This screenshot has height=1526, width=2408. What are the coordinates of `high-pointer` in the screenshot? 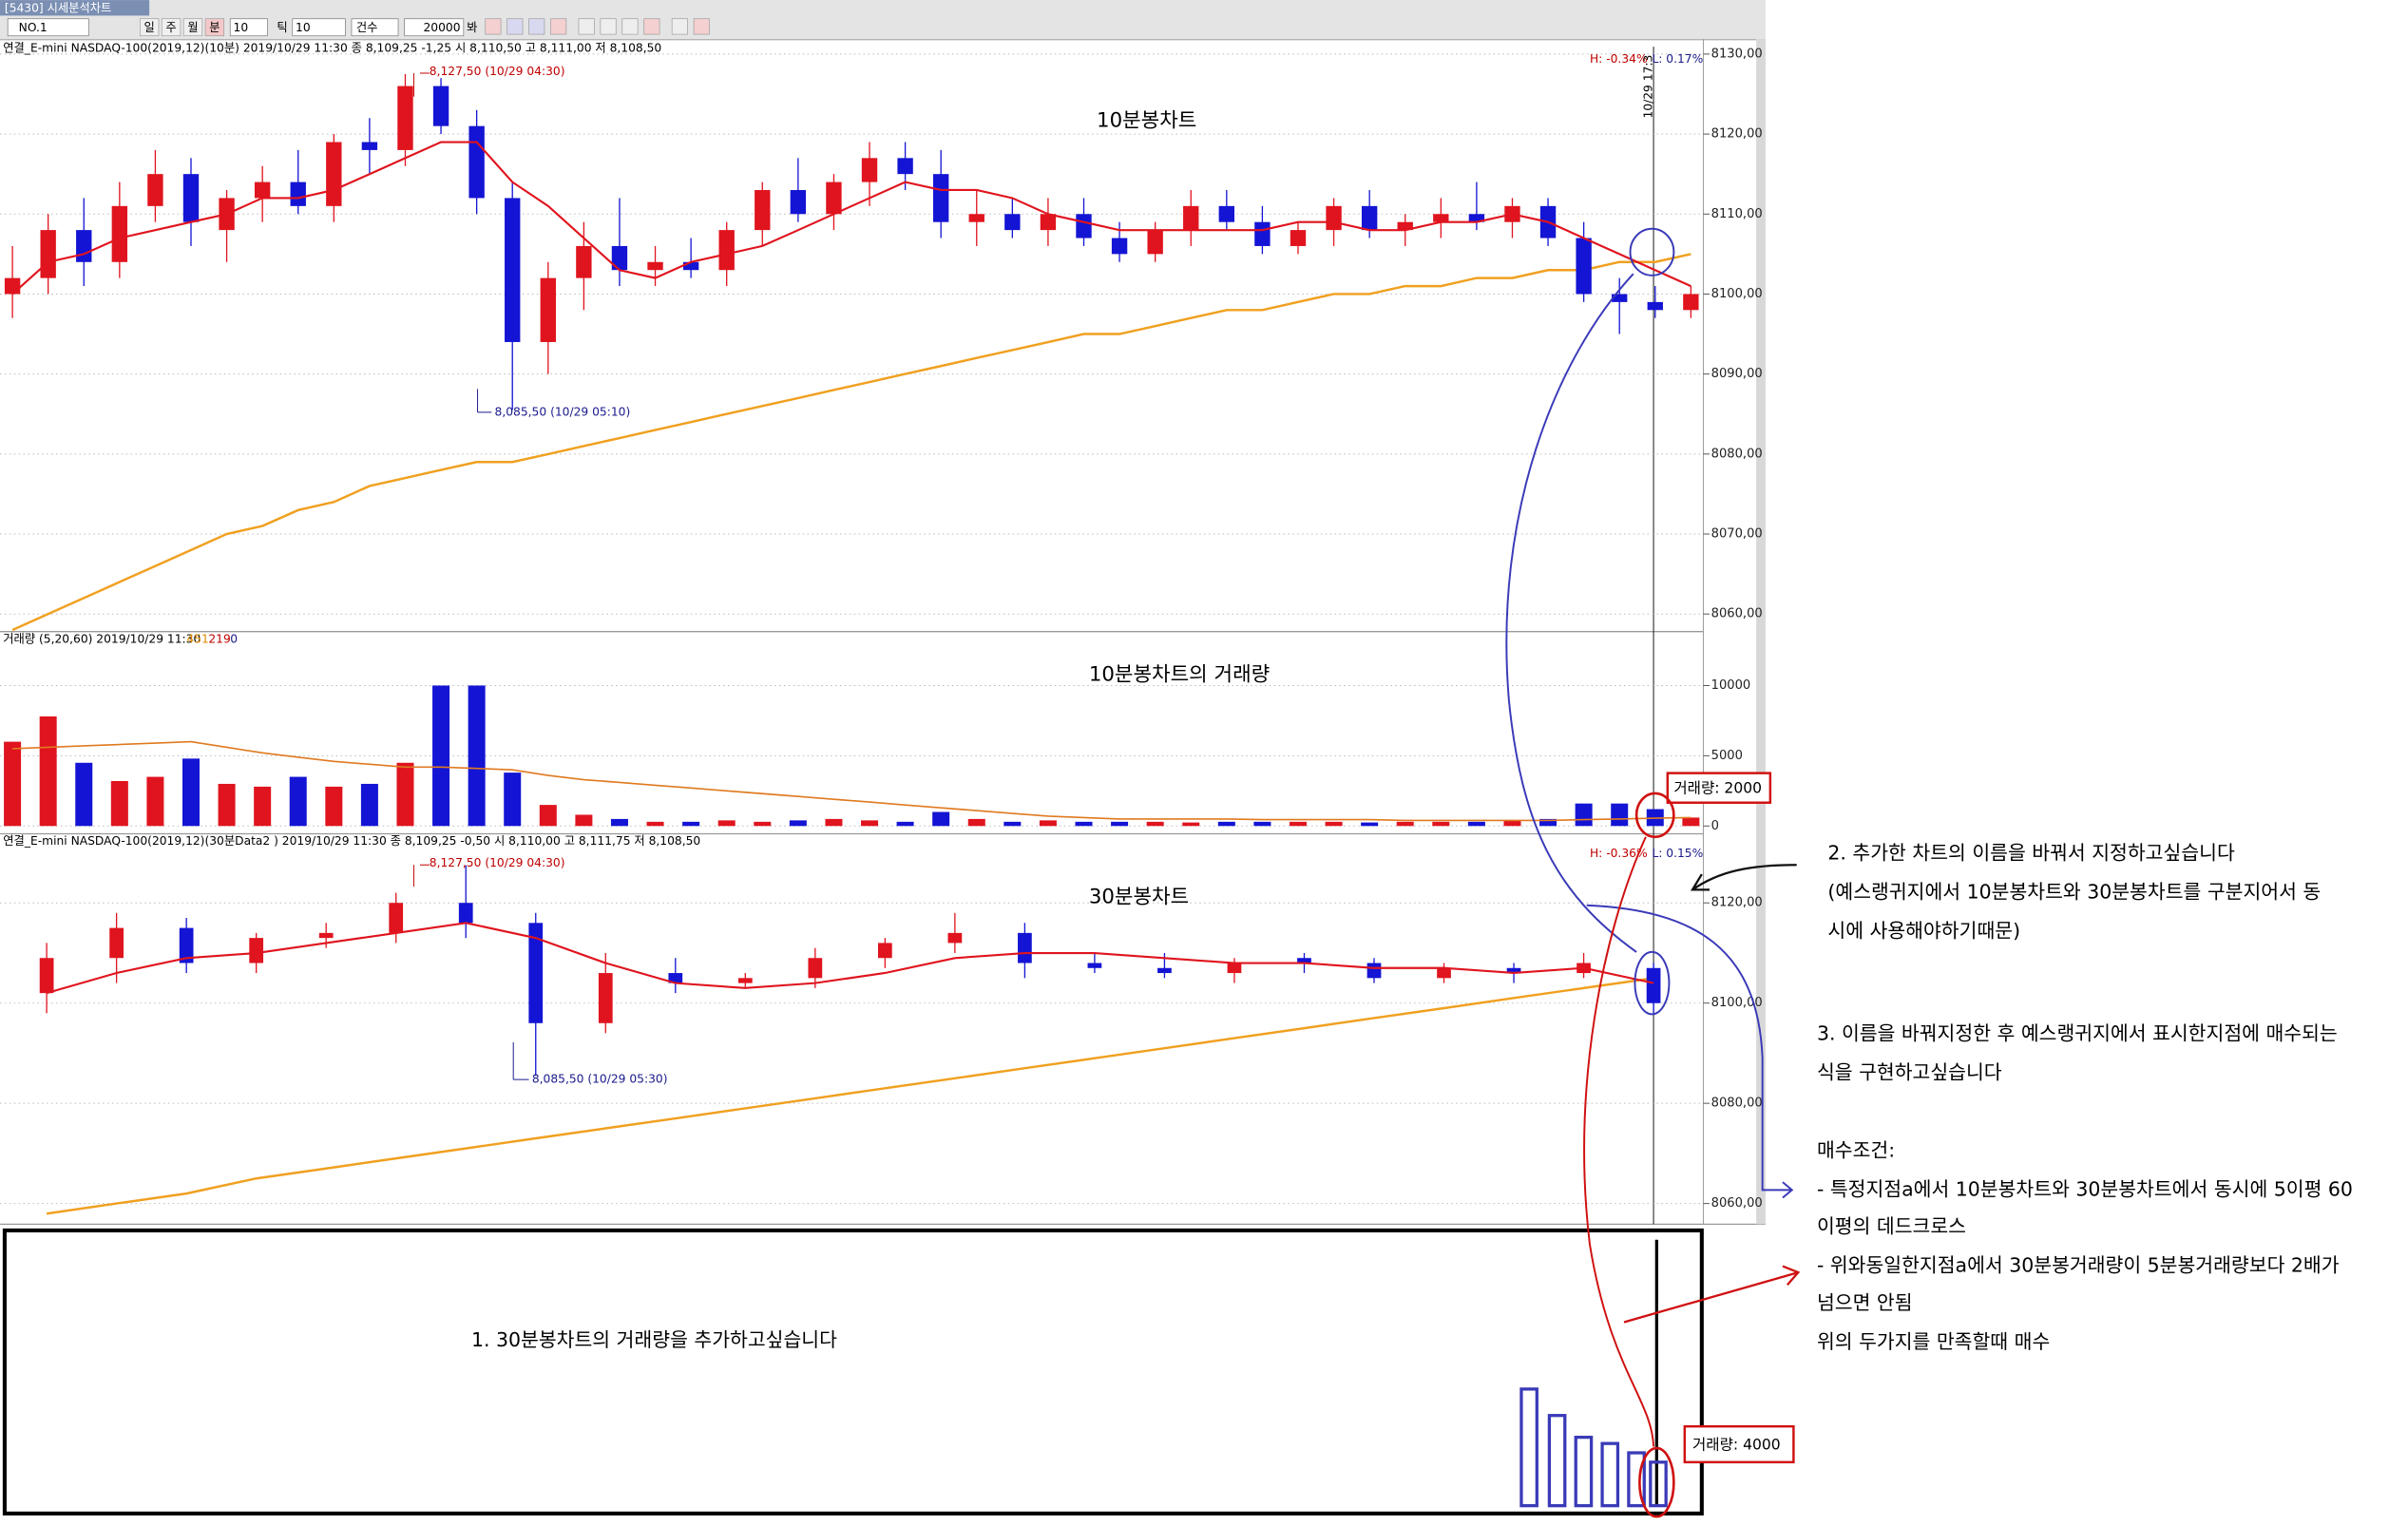 It's located at (421, 875).